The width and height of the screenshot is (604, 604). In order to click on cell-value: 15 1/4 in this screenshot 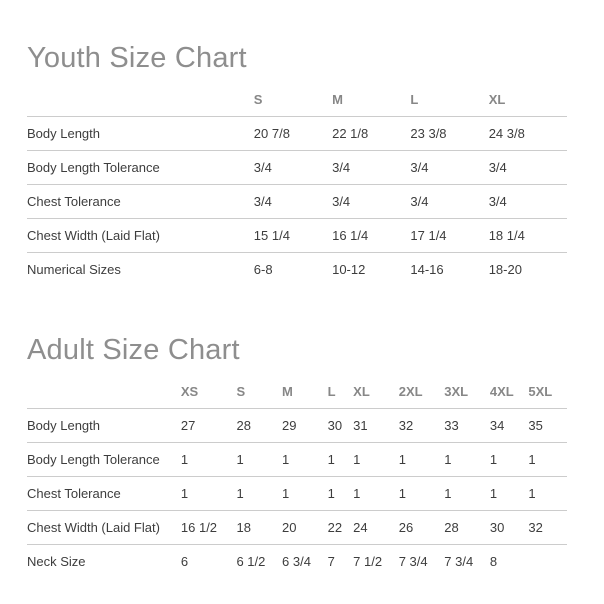, I will do `click(293, 235)`.